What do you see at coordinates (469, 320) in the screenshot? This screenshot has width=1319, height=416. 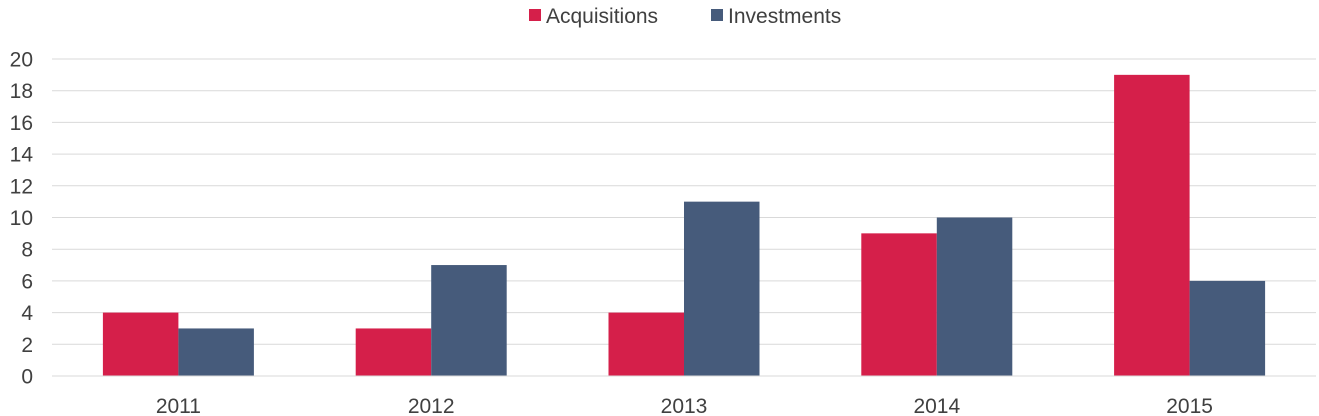 I see `bar-investments-2012` at bounding box center [469, 320].